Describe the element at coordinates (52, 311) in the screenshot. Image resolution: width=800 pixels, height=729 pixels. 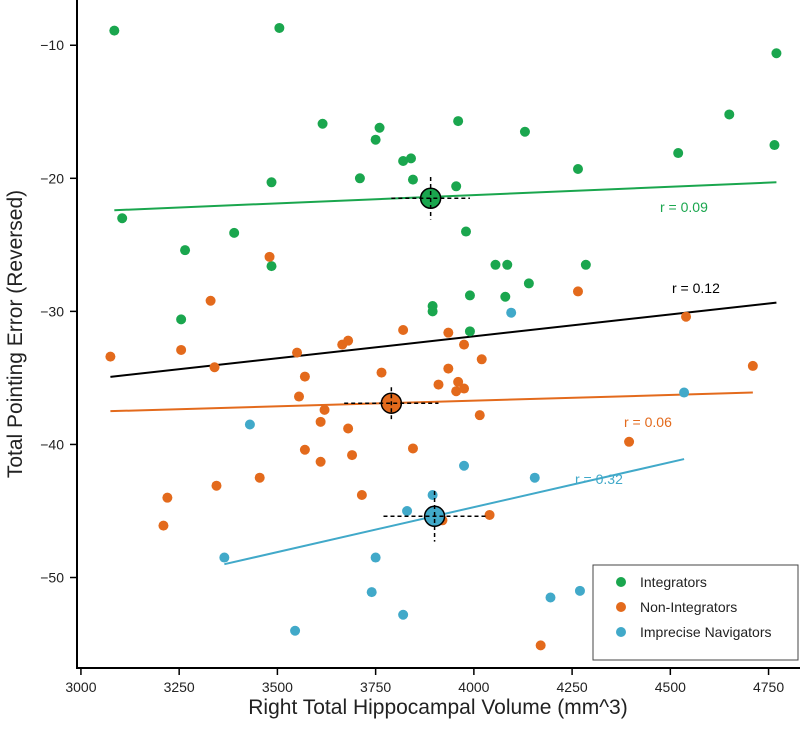
I see `y-tick-label: −30` at that location.